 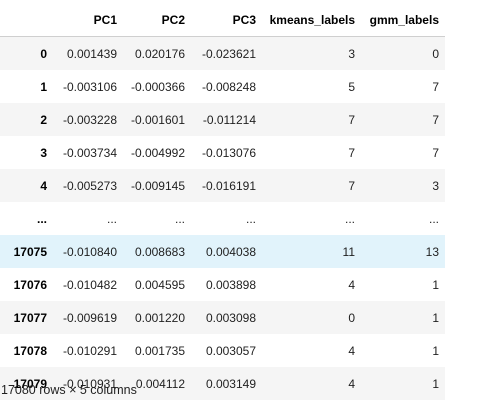 What do you see at coordinates (159, 53) in the screenshot?
I see `pc2-cell: 0.020176` at bounding box center [159, 53].